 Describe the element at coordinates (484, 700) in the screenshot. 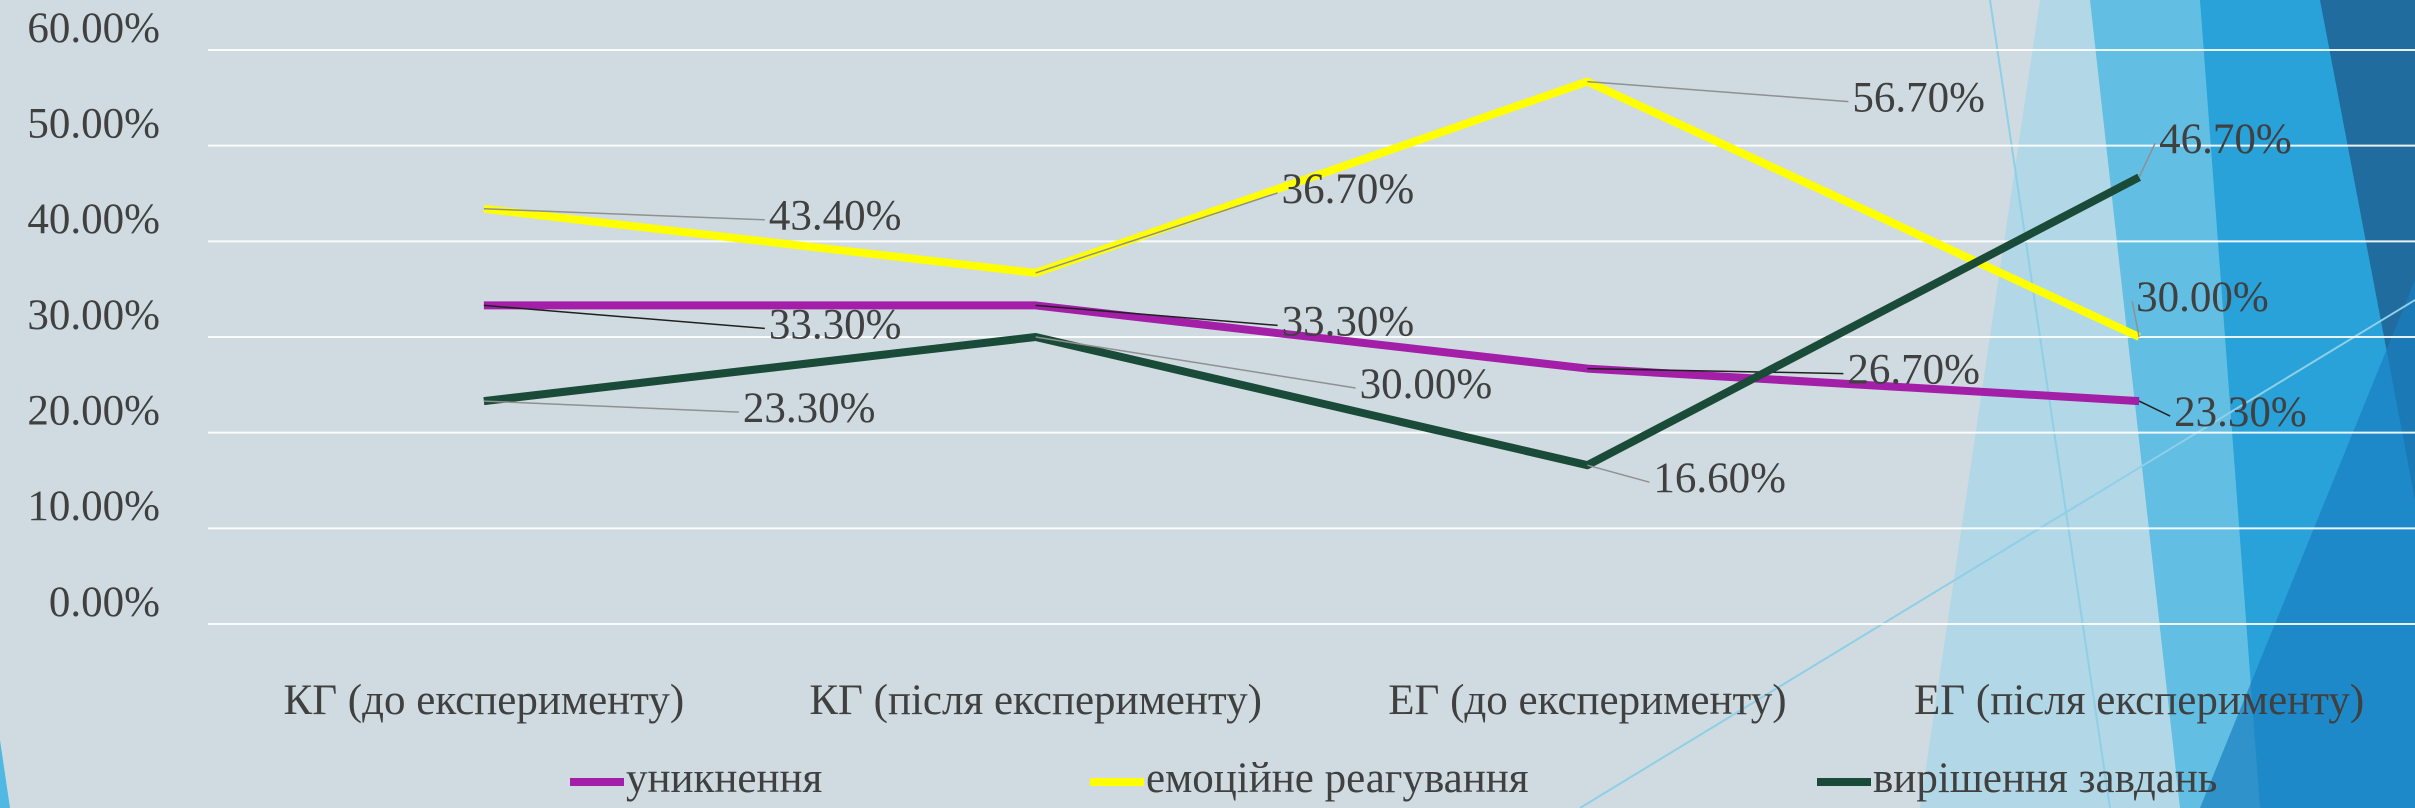

I see `x-tick-label: КГ (до експерименту)` at that location.